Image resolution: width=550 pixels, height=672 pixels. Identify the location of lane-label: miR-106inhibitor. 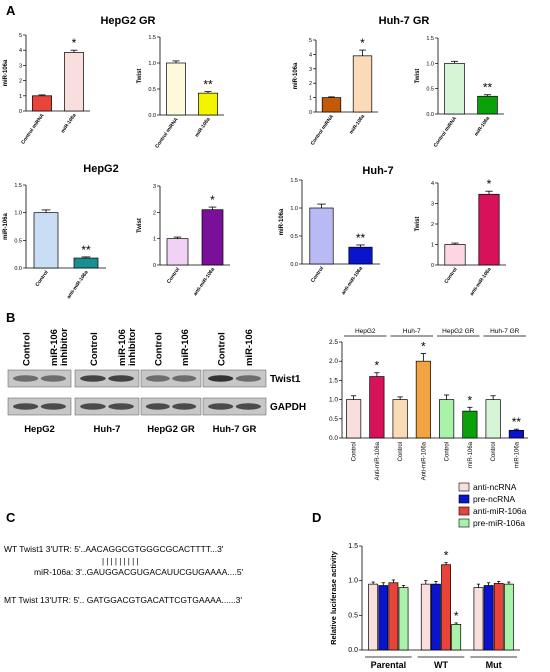
(59, 347).